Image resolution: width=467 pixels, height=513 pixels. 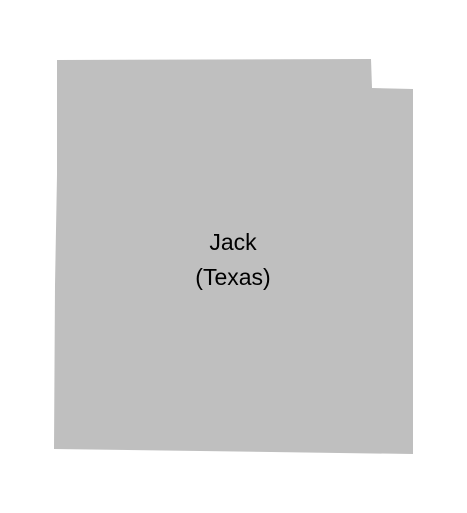 What do you see at coordinates (232, 277) in the screenshot?
I see `state-label: (Texas)` at bounding box center [232, 277].